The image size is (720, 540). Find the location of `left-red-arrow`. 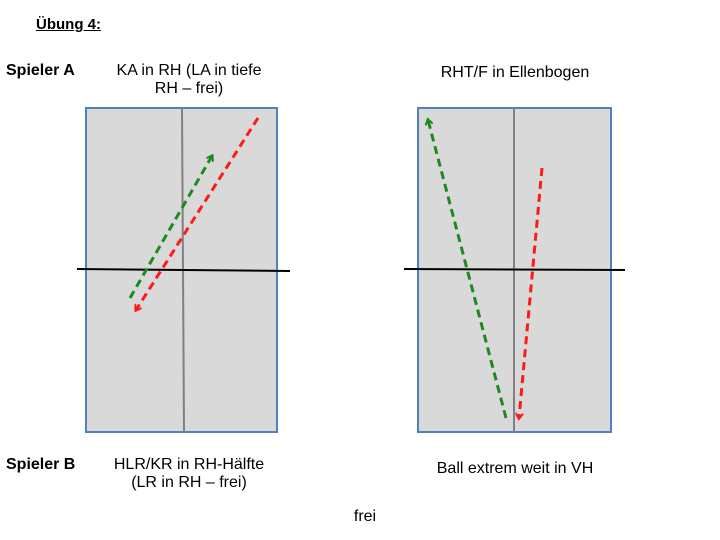

left-red-arrow is located at coordinates (198, 213).